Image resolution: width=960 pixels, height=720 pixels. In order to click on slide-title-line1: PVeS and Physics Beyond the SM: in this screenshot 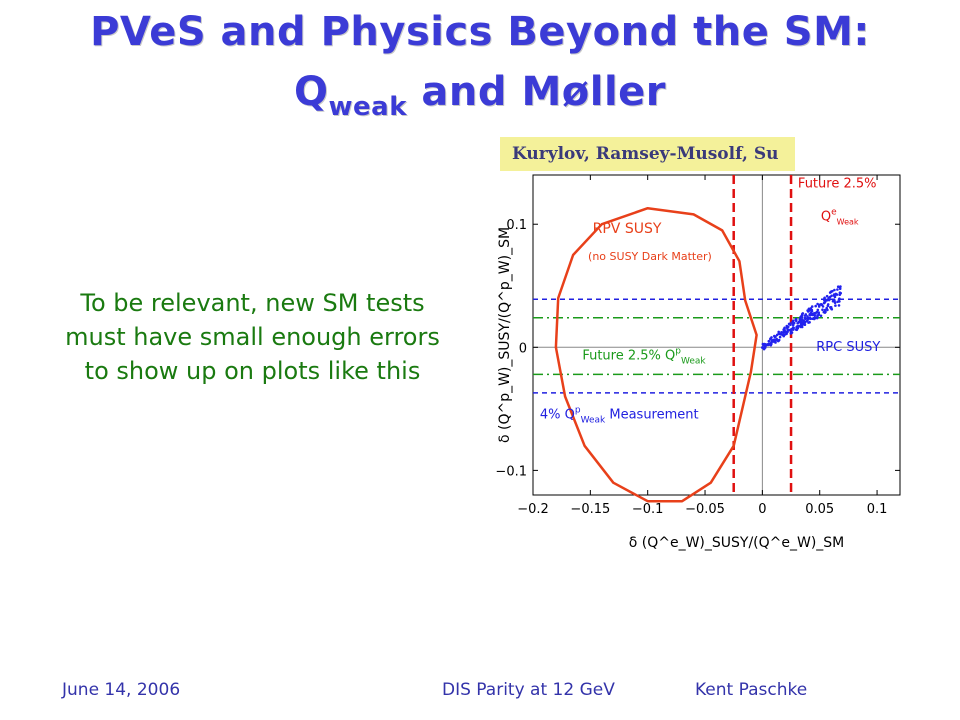, I will do `click(480, 32)`.